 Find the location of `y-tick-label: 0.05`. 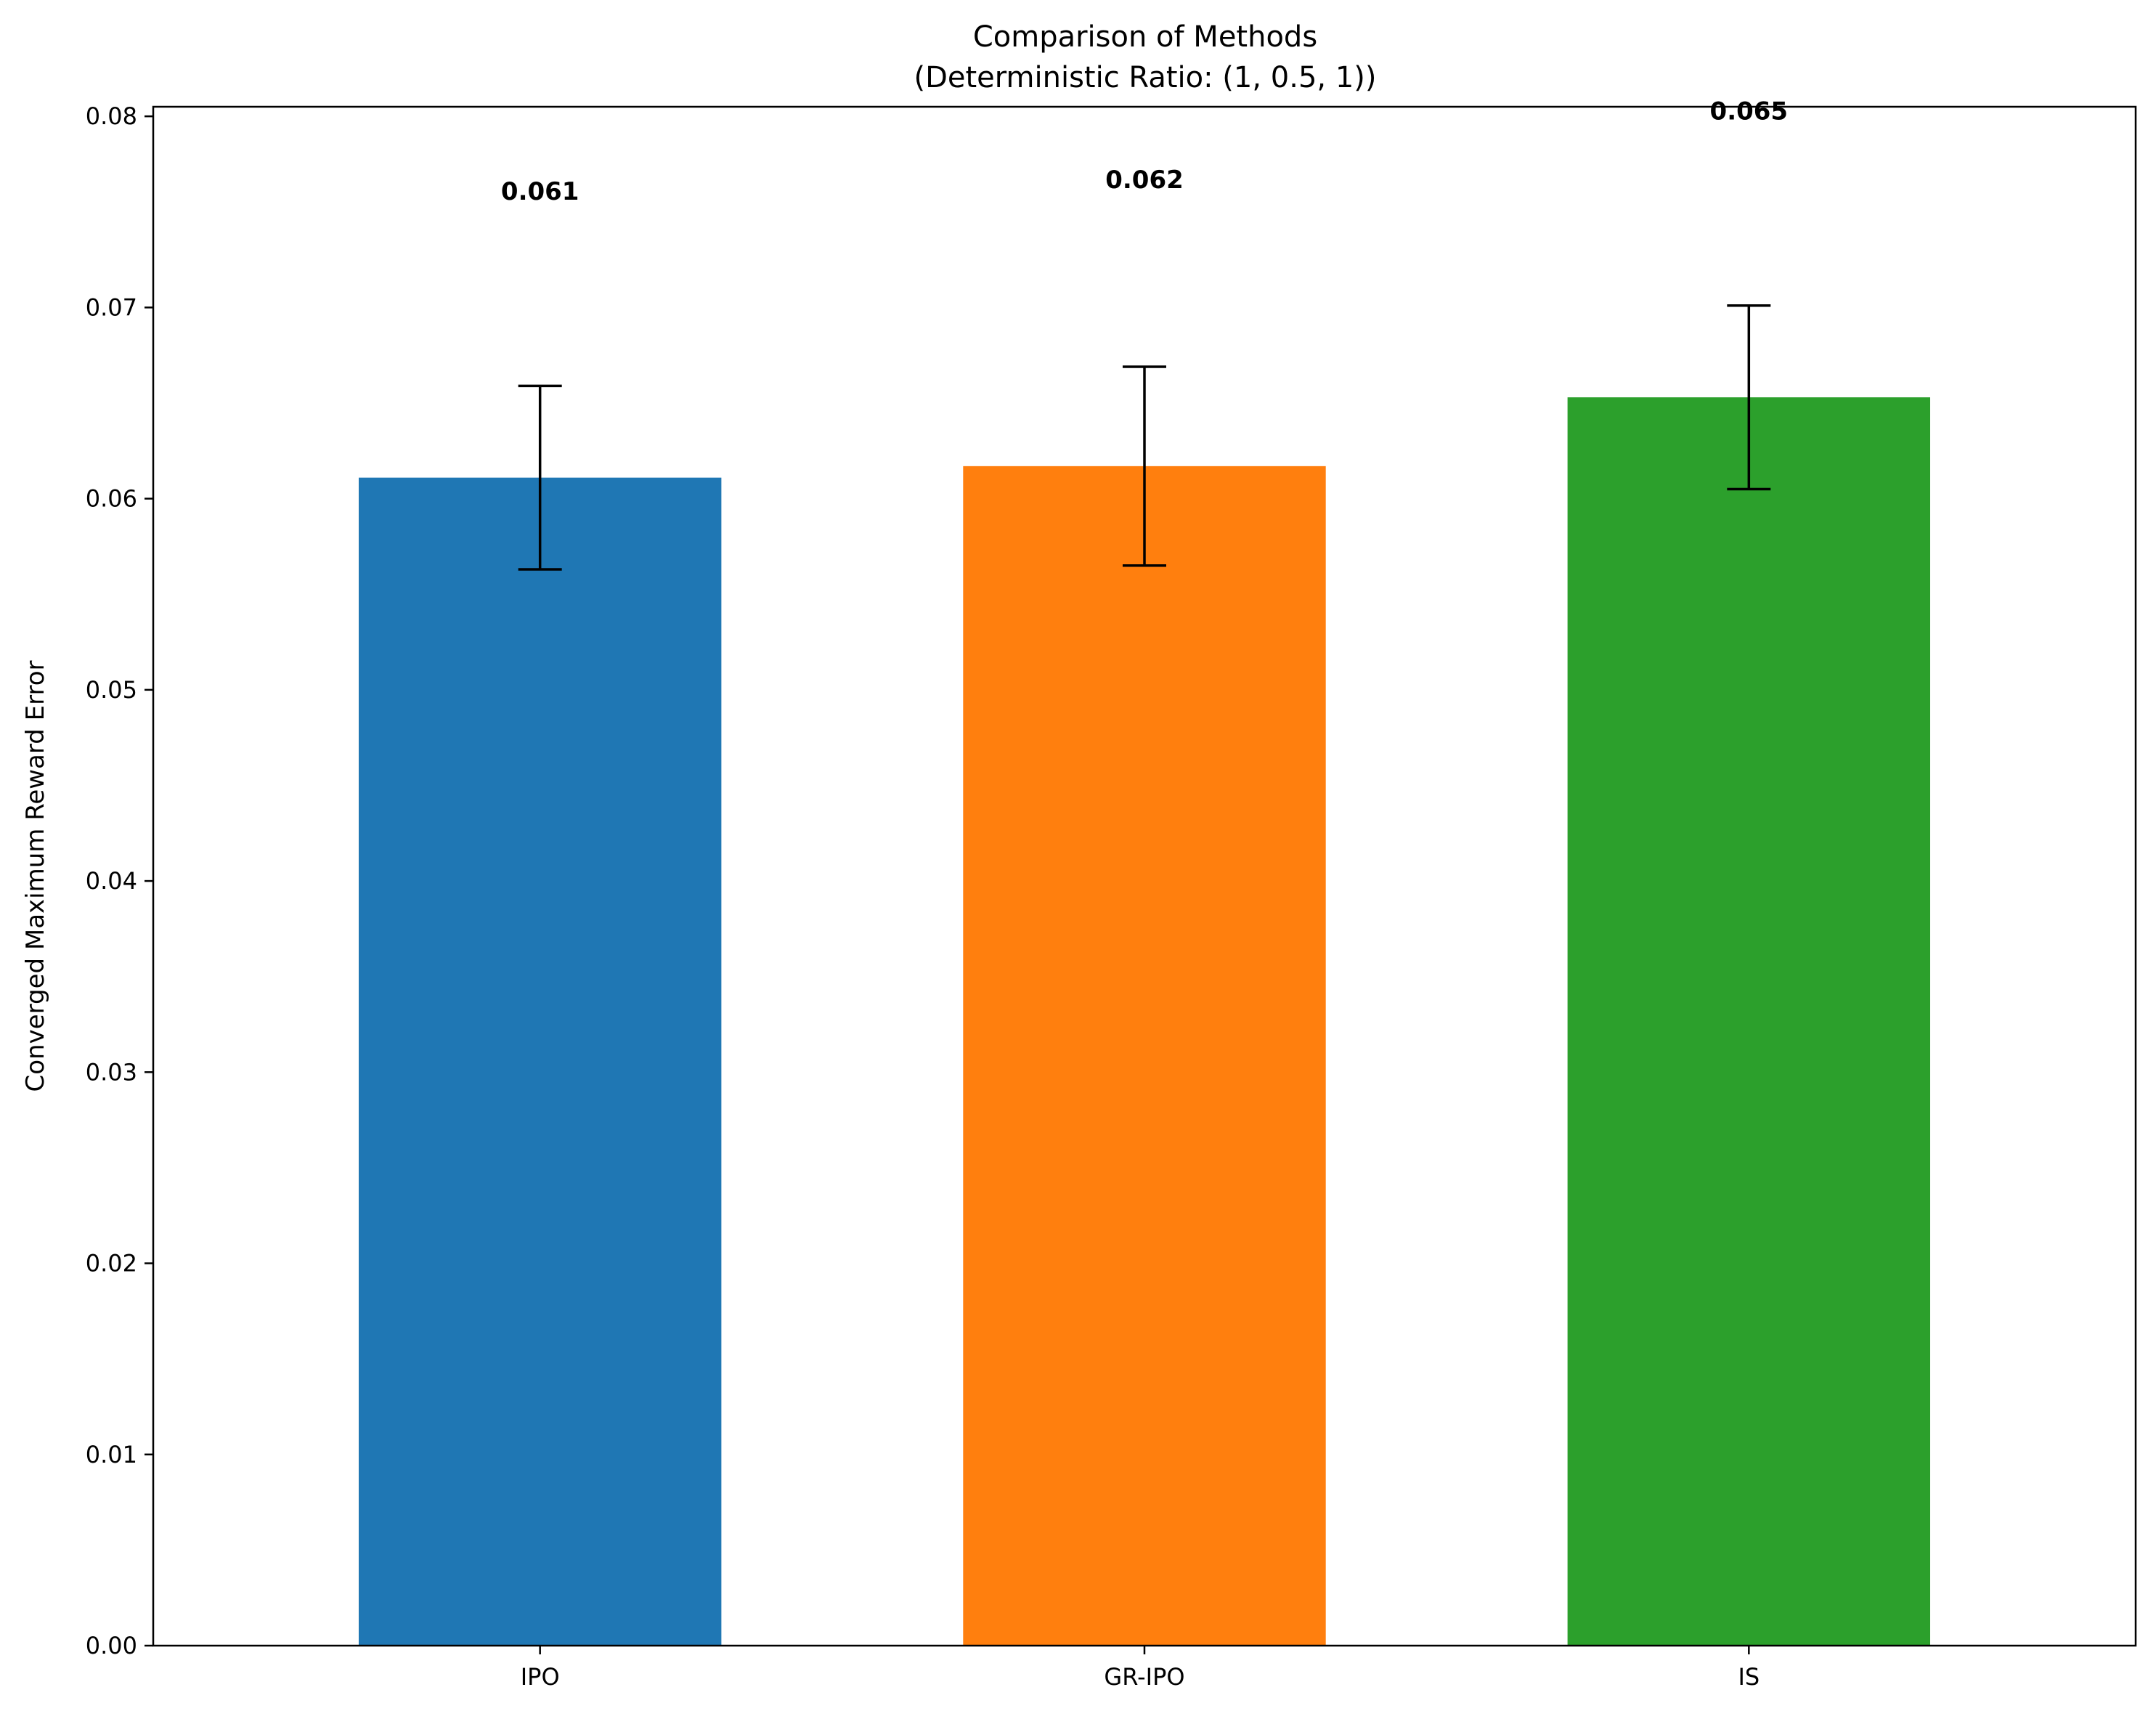

y-tick-label: 0.05 is located at coordinates (111, 690).